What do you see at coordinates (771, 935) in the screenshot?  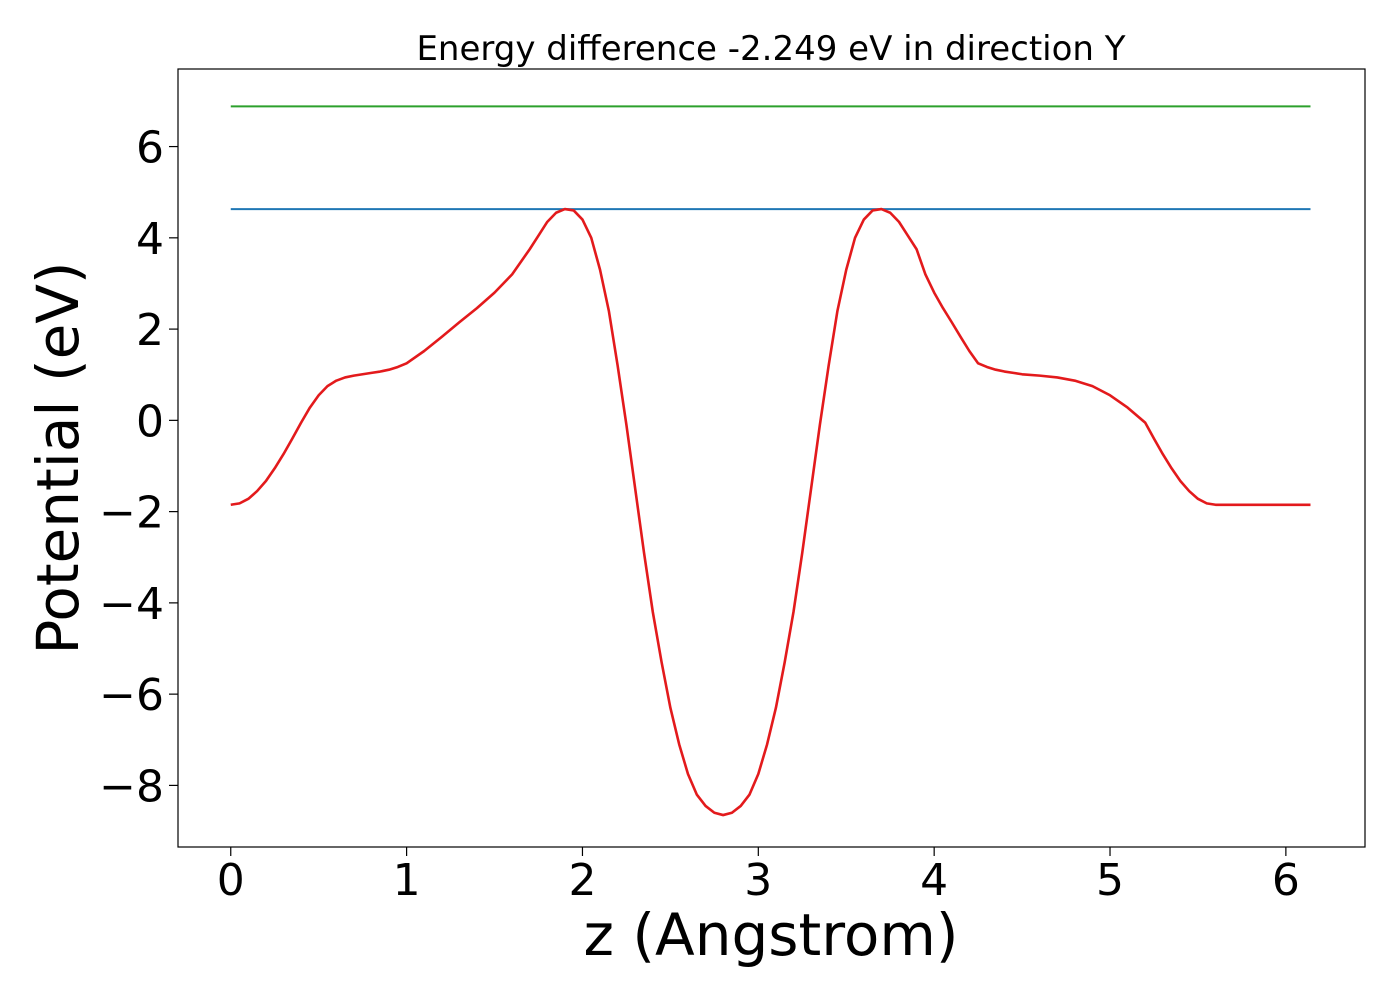 I see `x-axis-label: z (Angstrom)` at bounding box center [771, 935].